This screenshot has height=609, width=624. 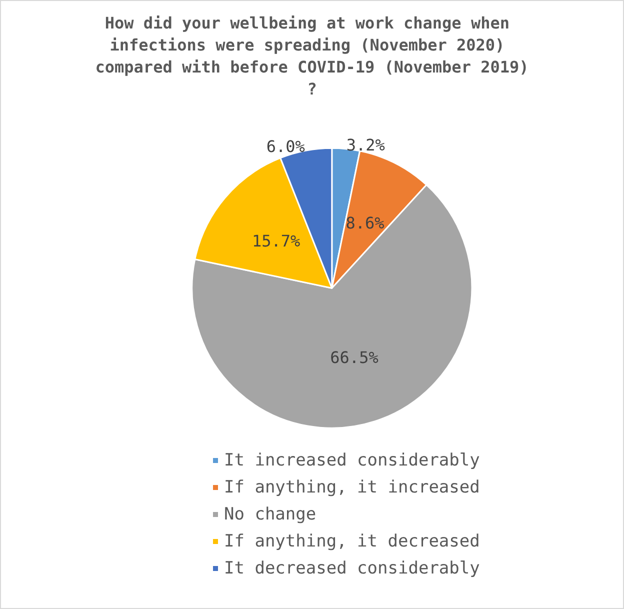 What do you see at coordinates (354, 358) in the screenshot?
I see `data-label: 66.5%` at bounding box center [354, 358].